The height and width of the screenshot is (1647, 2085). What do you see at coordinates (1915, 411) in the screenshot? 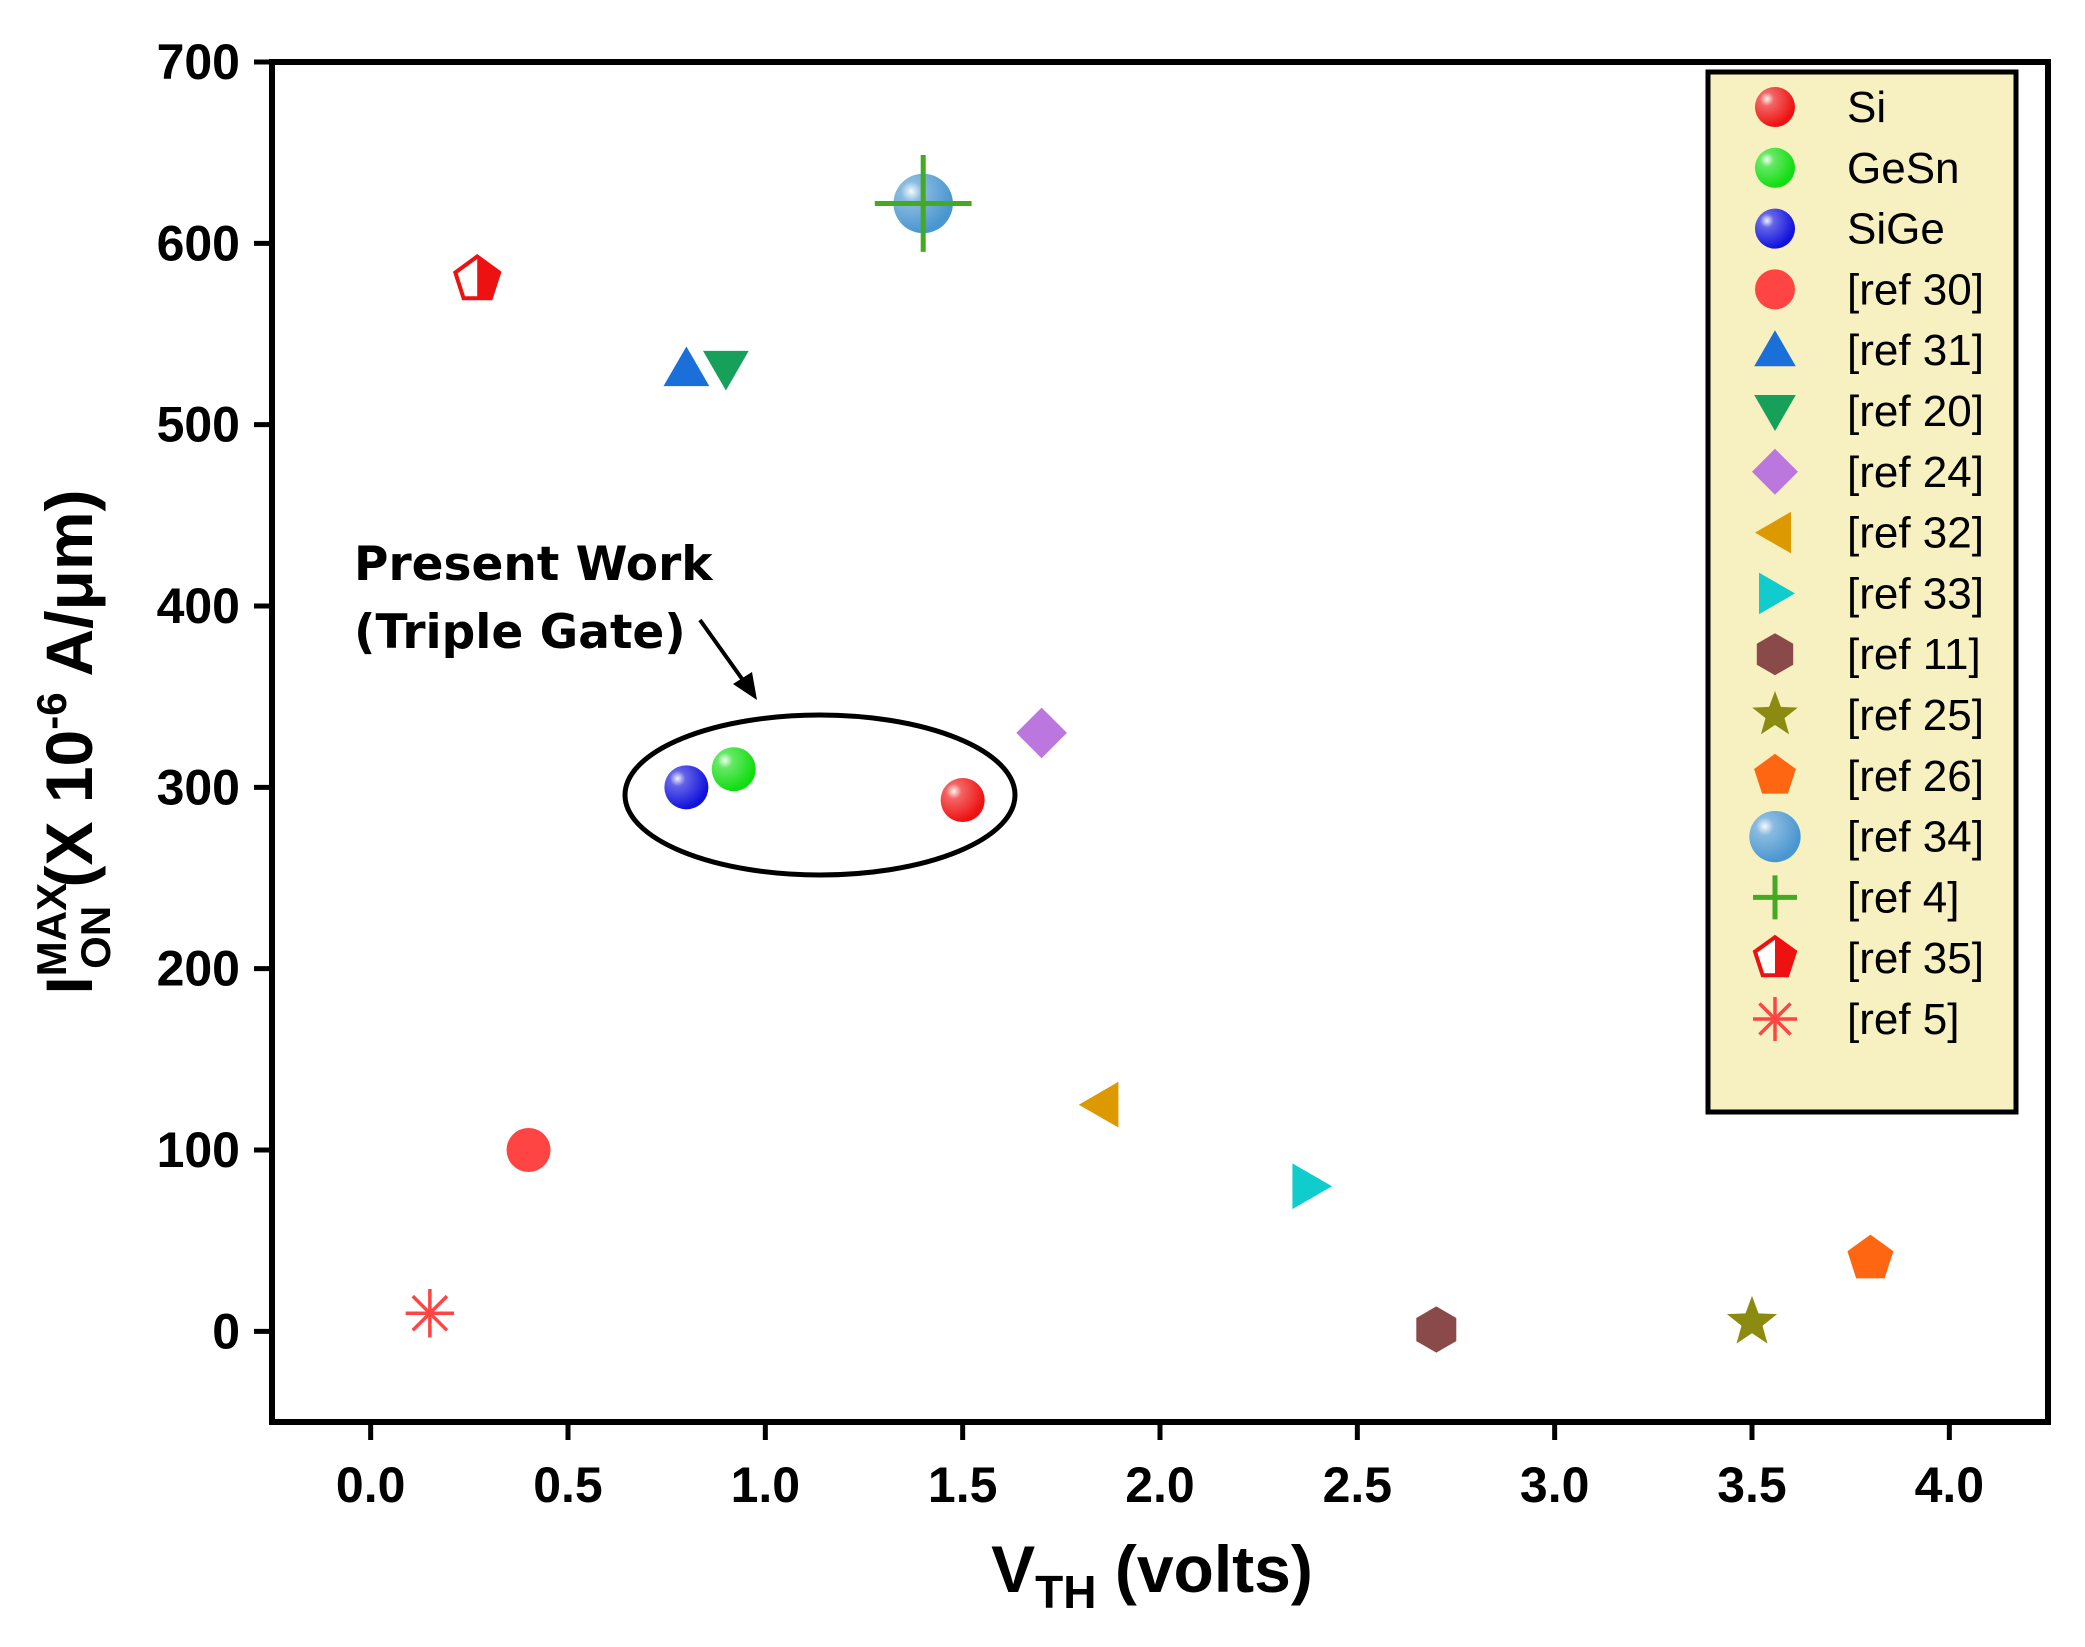
I see `legend-label: [ref 20]` at bounding box center [1915, 411].